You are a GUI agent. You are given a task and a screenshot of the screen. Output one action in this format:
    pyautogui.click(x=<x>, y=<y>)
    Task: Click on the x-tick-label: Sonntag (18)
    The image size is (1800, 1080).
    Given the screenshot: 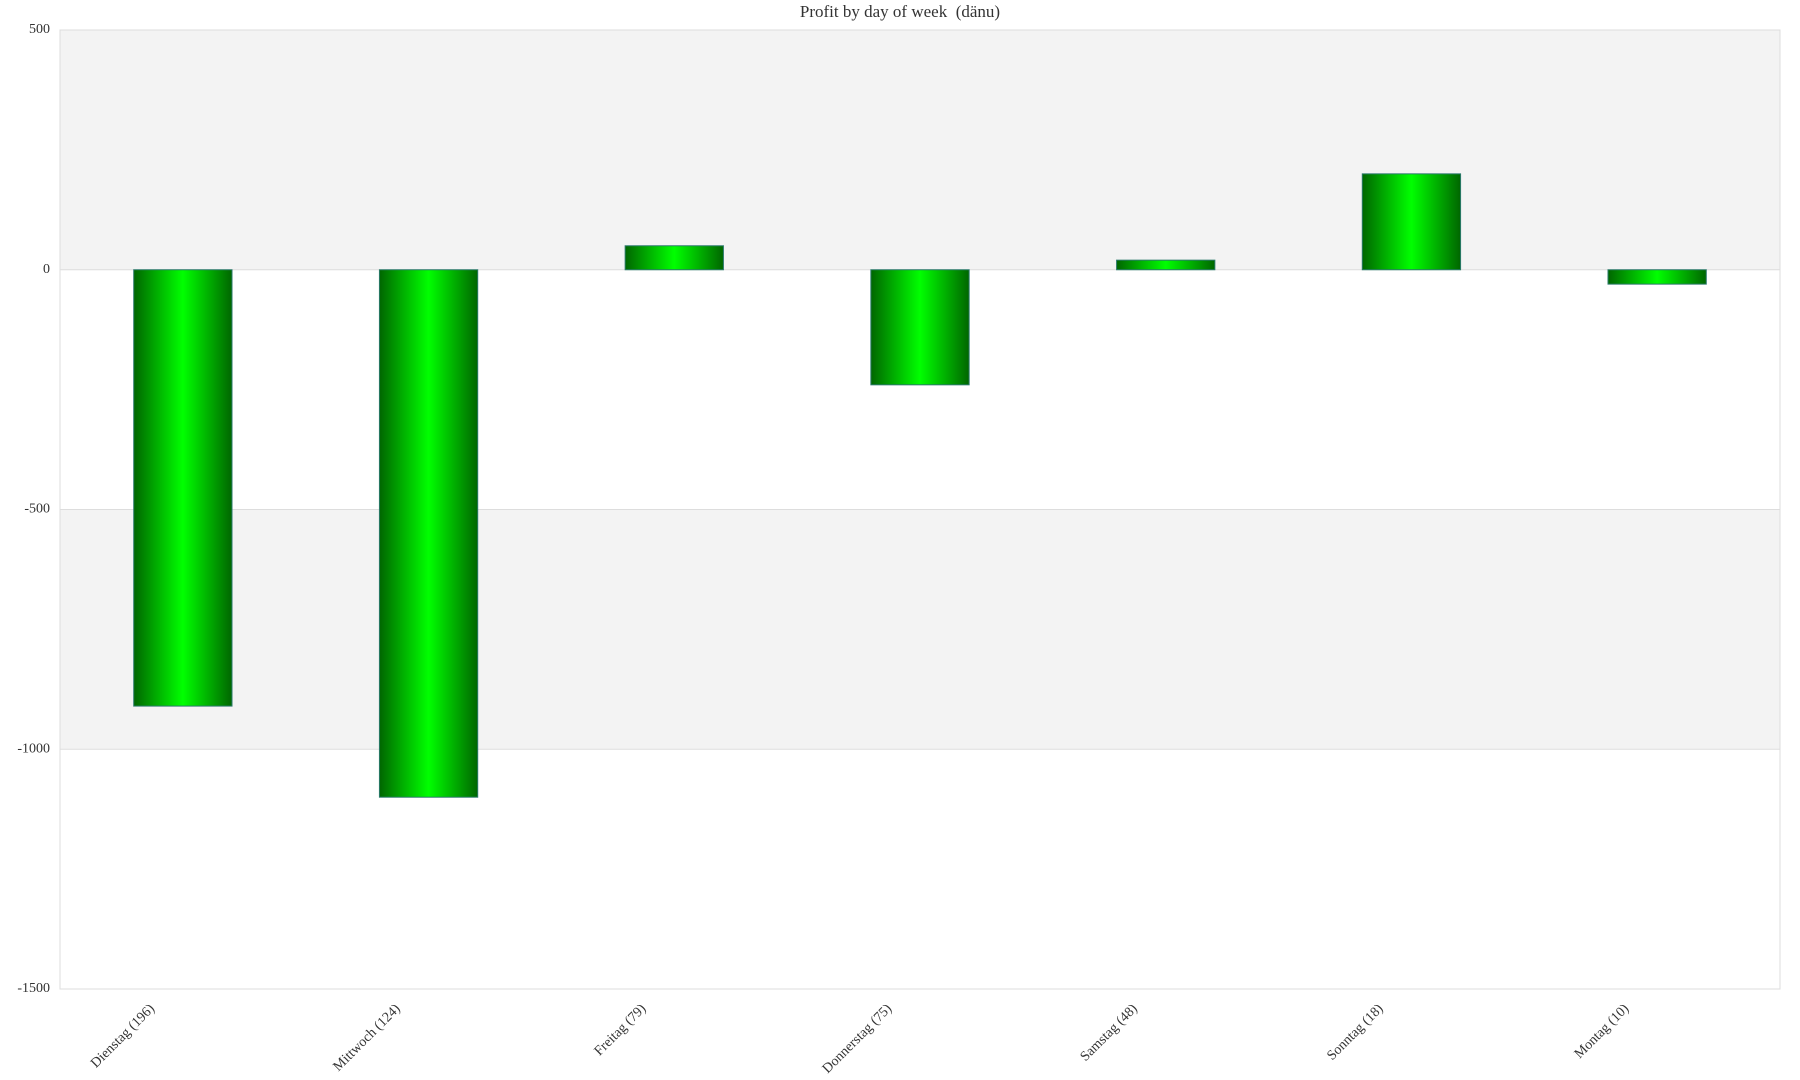 What is the action you would take?
    pyautogui.click(x=1356, y=1032)
    